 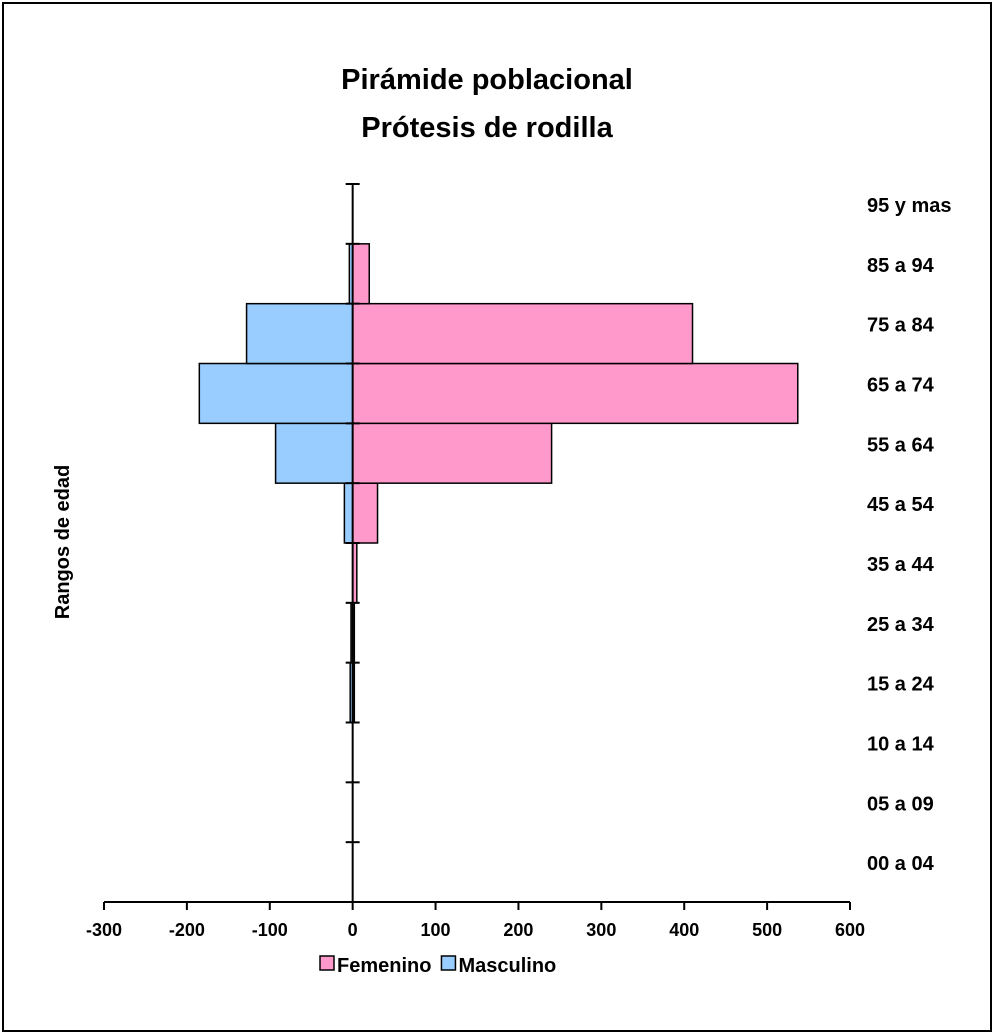 What do you see at coordinates (900, 804) in the screenshot?
I see `category-label: 05 a 09` at bounding box center [900, 804].